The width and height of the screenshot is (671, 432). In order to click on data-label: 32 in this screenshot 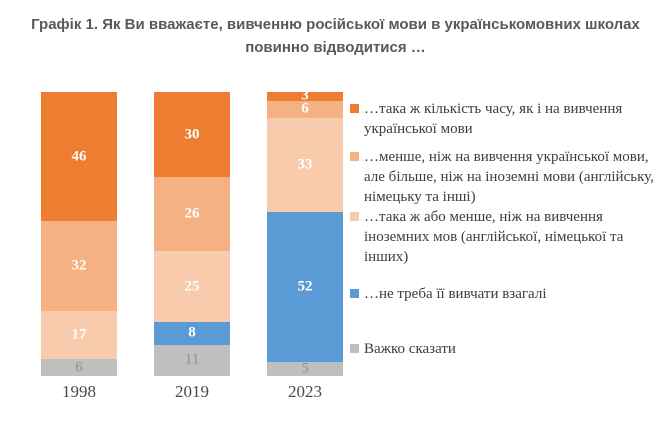, I will do `click(79, 265)`.